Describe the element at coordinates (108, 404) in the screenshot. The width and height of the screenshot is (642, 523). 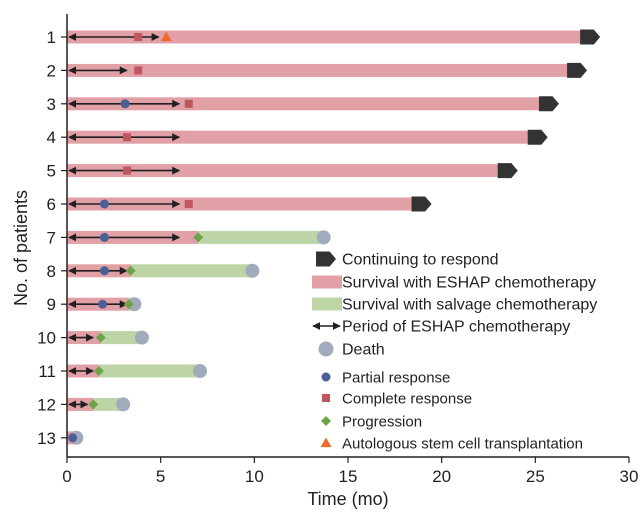
I see `patient-12-salvage-bar` at that location.